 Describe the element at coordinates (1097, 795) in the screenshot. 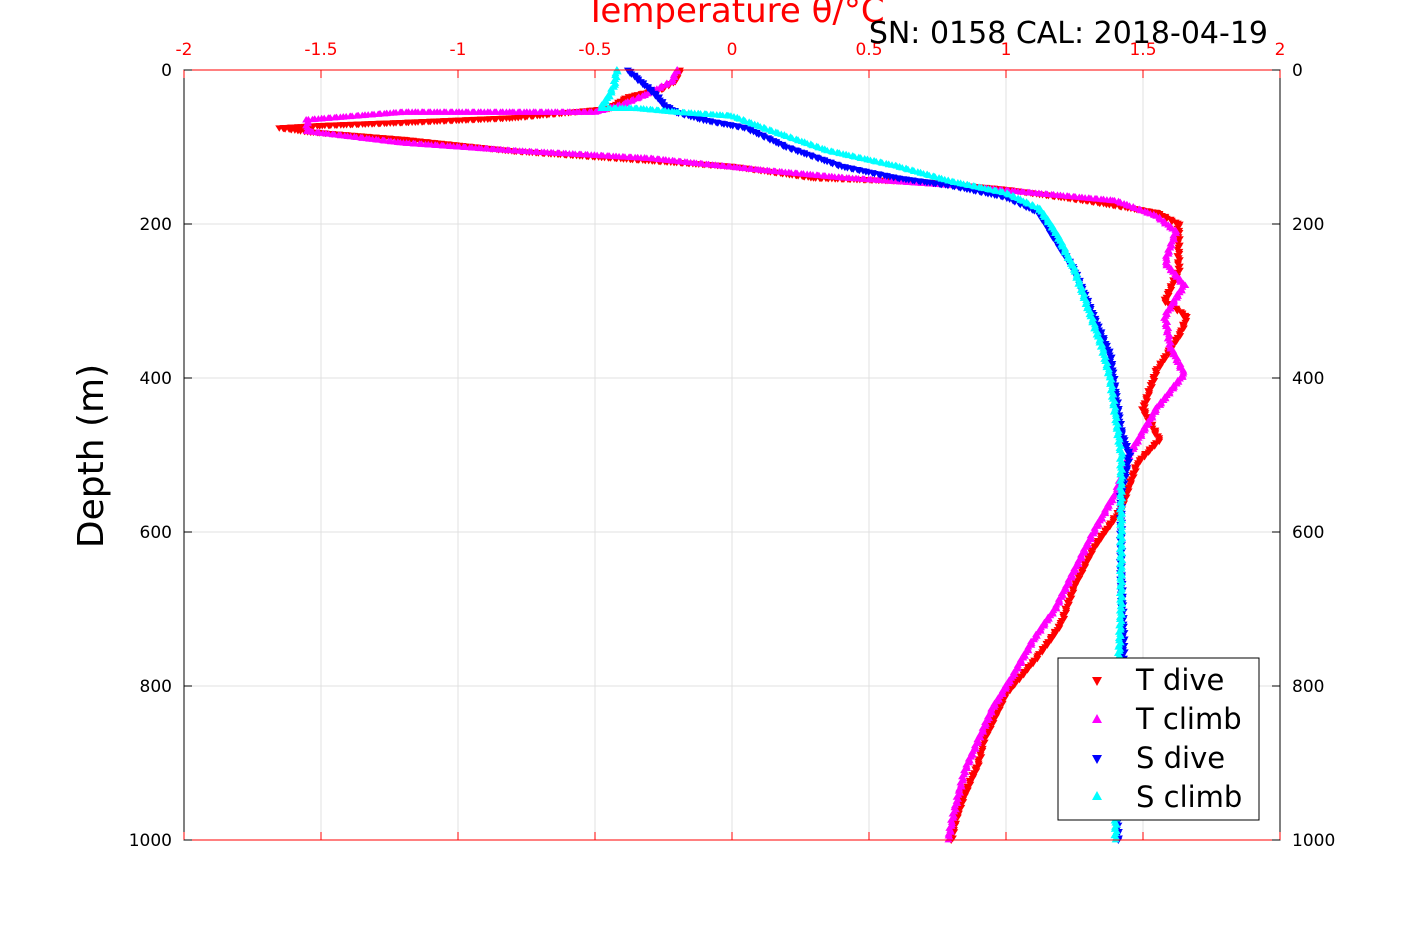

I see `legend-marker-s-climb` at that location.